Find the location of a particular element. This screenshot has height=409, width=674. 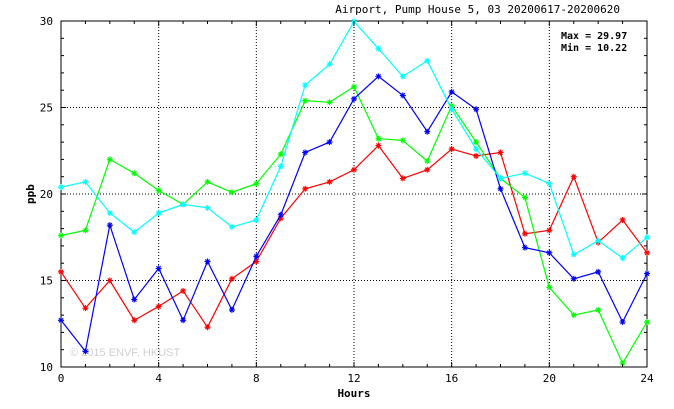

y-tick-label: 15 is located at coordinates (46, 281).